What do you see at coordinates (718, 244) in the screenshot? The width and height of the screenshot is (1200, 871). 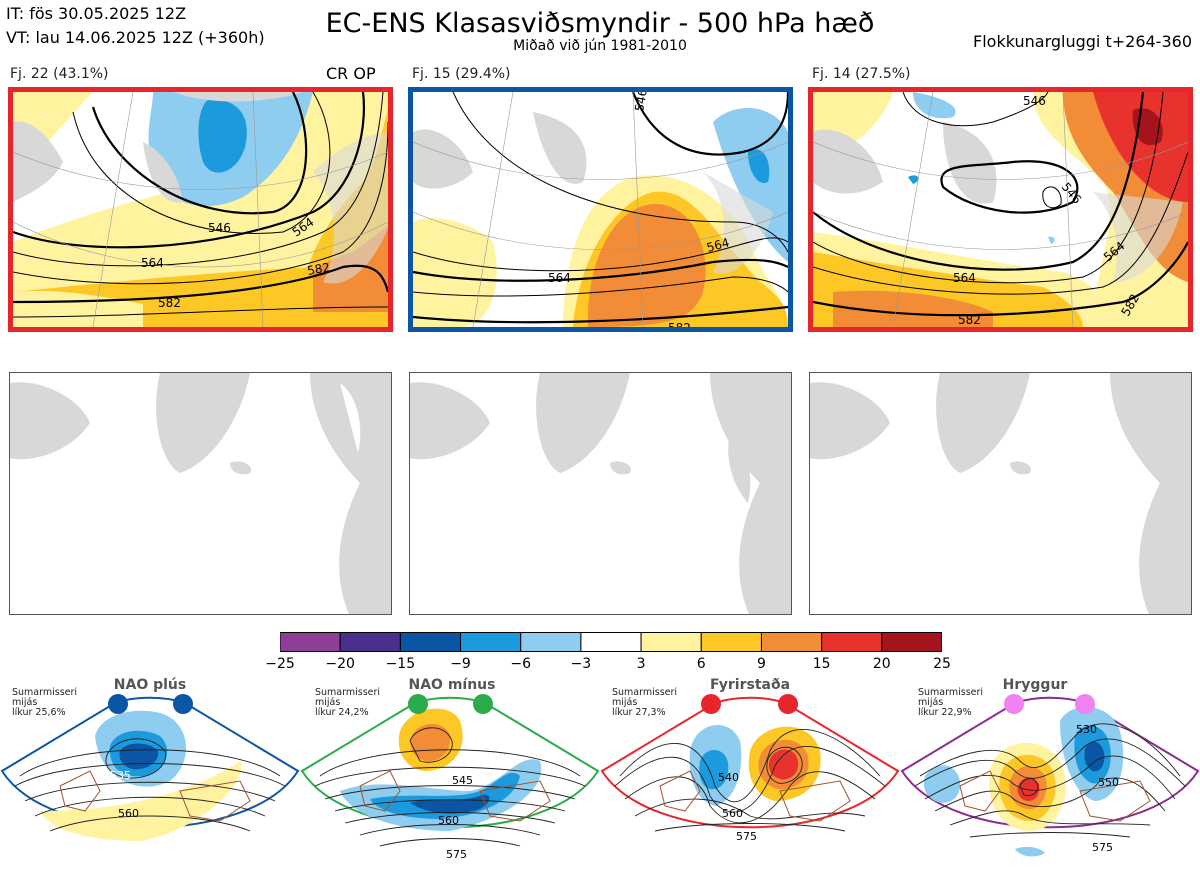 I see `cluster-2-contour-label-2: 564` at bounding box center [718, 244].